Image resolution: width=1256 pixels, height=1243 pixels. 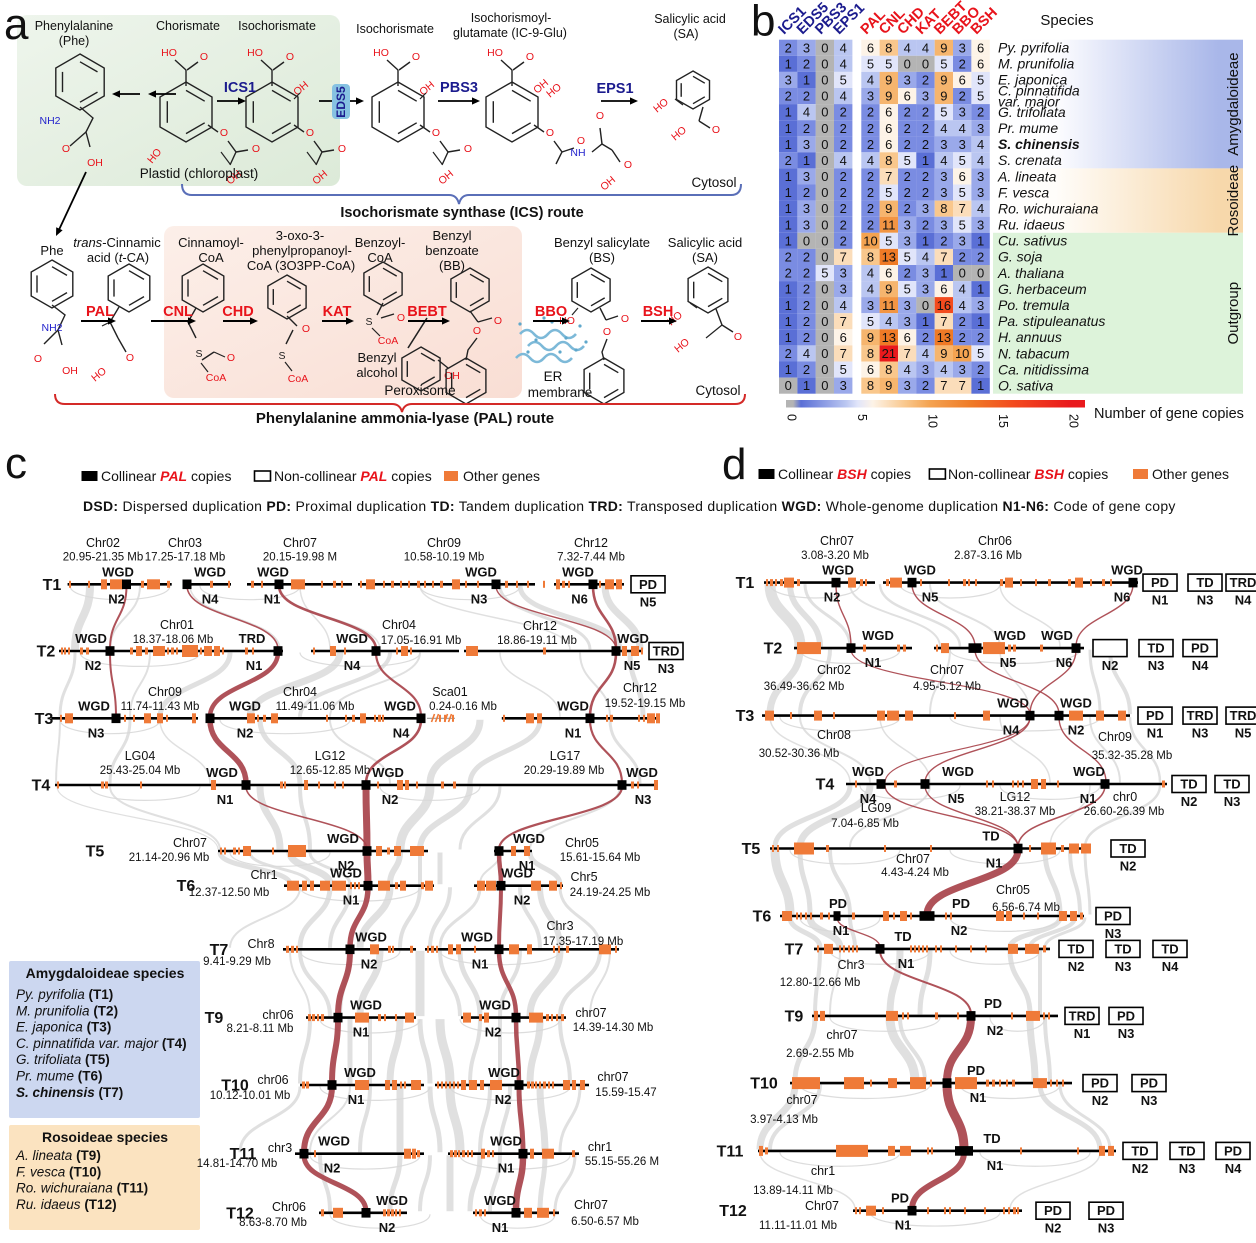 I want to click on svg-text: NH2, so click(x=49, y=121).